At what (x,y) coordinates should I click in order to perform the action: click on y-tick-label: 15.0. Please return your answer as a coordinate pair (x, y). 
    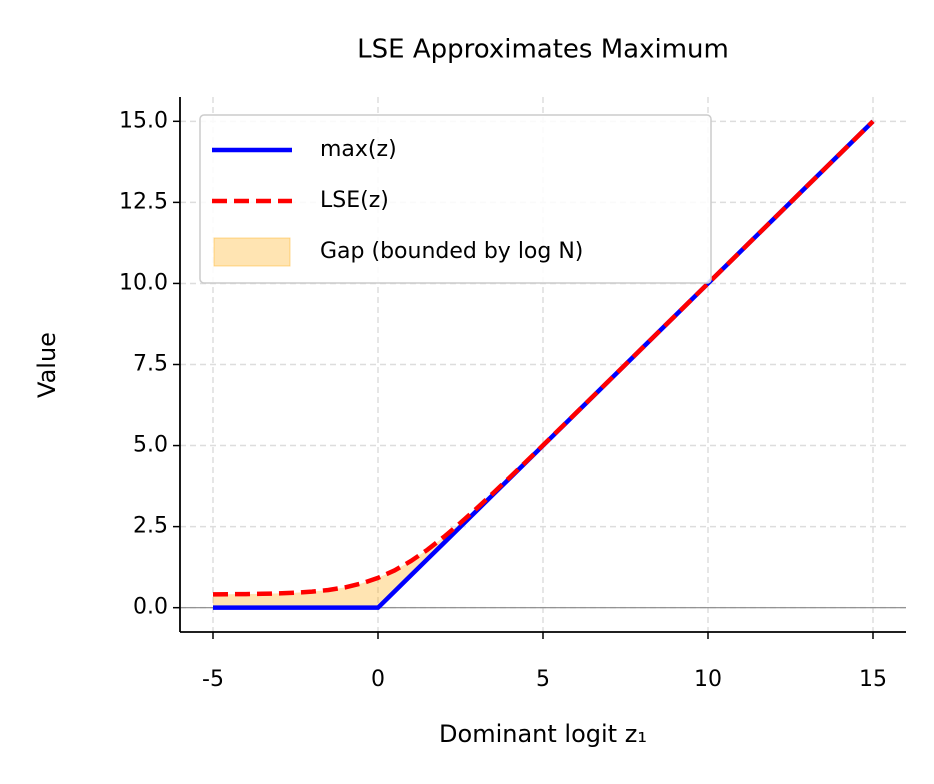
    Looking at the image, I should click on (143, 120).